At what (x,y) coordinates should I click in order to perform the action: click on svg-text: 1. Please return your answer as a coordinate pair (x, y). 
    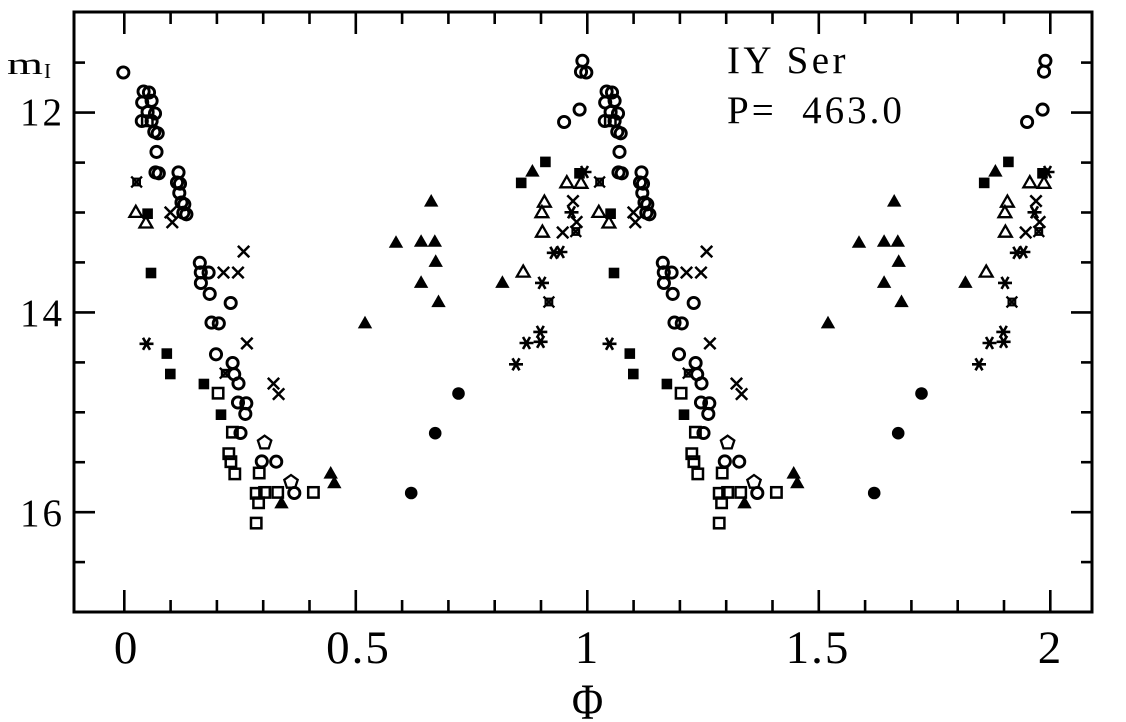
    Looking at the image, I should click on (587, 648).